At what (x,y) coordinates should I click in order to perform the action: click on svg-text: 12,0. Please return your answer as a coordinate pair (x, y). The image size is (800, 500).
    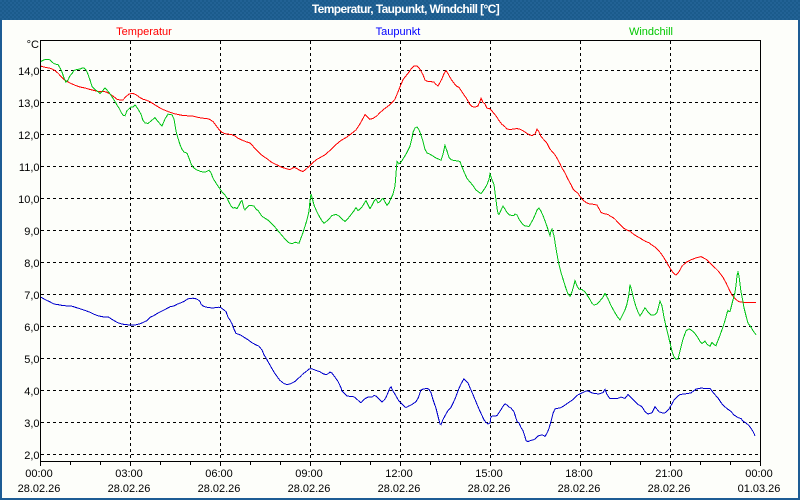
    Looking at the image, I should click on (28, 136).